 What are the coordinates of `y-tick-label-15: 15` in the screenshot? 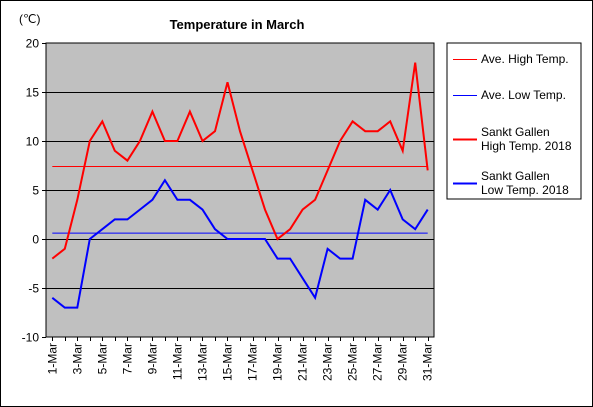 It's located at (33, 93).